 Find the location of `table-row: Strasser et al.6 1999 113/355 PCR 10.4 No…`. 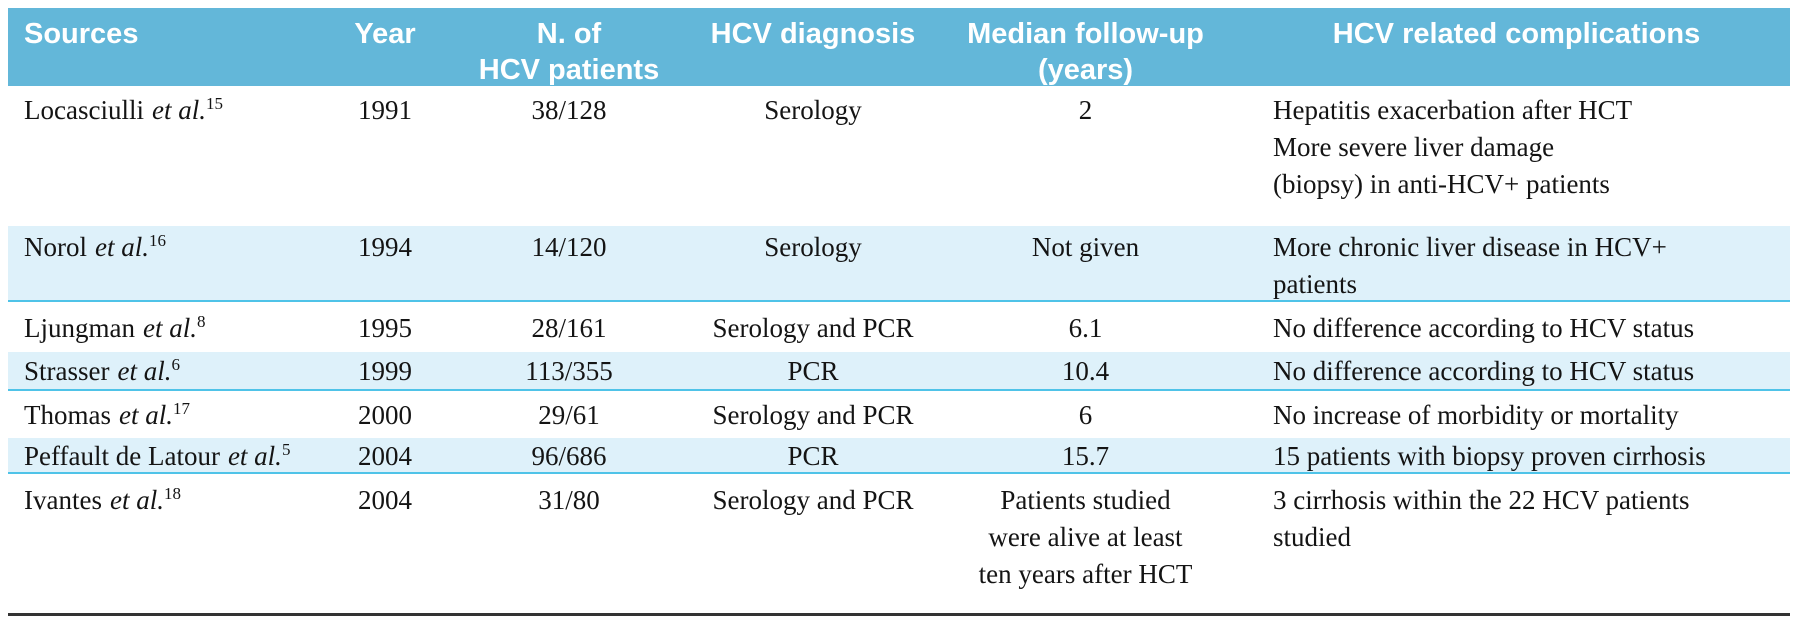

table-row: Strasser et al.6 1999 113/355 PCR 10.4 No… is located at coordinates (899, 371).